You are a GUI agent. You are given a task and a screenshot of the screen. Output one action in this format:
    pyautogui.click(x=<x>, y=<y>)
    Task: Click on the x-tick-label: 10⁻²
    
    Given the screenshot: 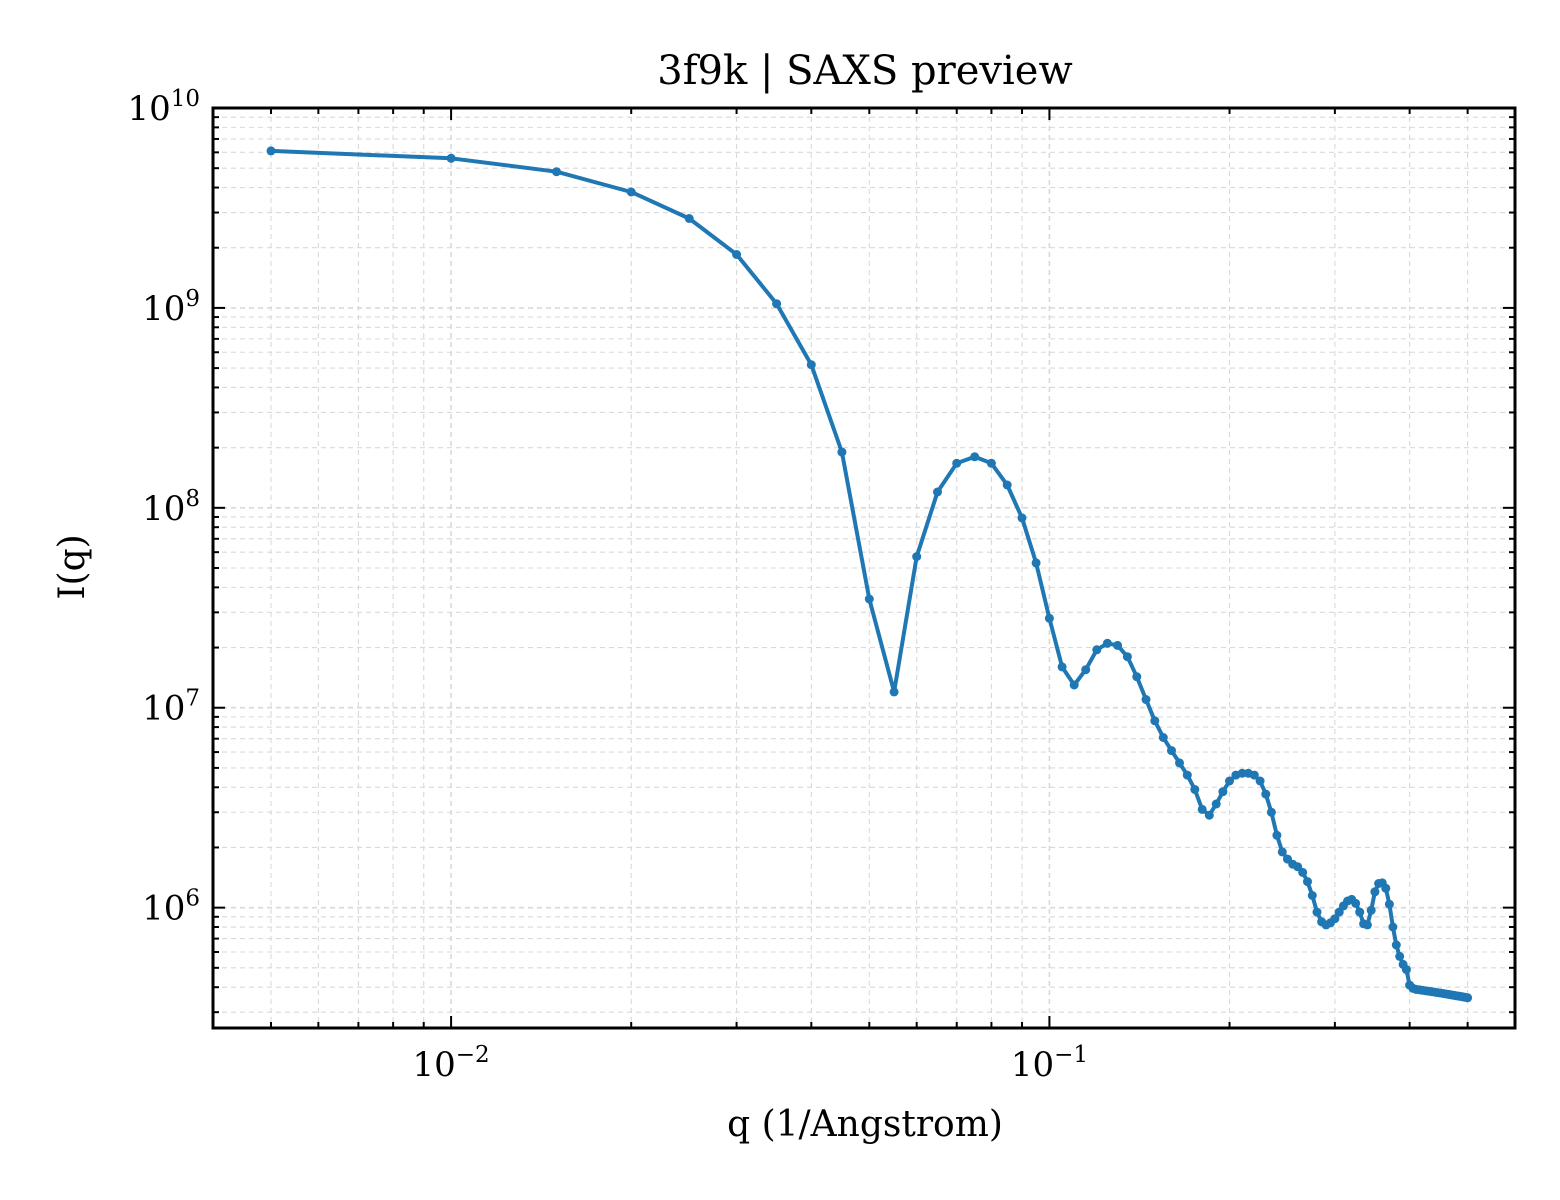 What is the action you would take?
    pyautogui.click(x=451, y=1063)
    